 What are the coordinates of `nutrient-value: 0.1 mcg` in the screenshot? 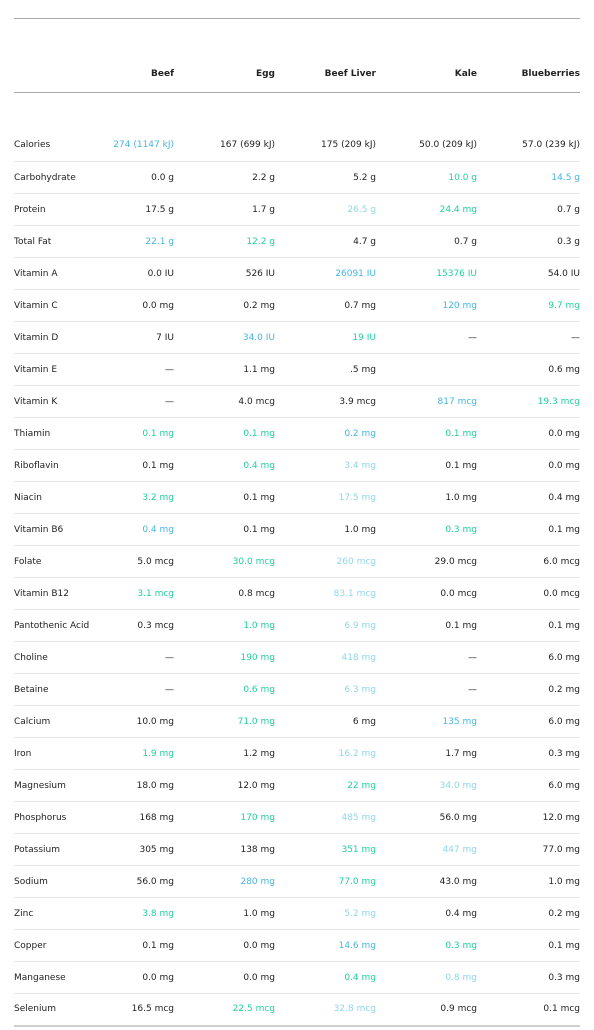 It's located at (528, 1010).